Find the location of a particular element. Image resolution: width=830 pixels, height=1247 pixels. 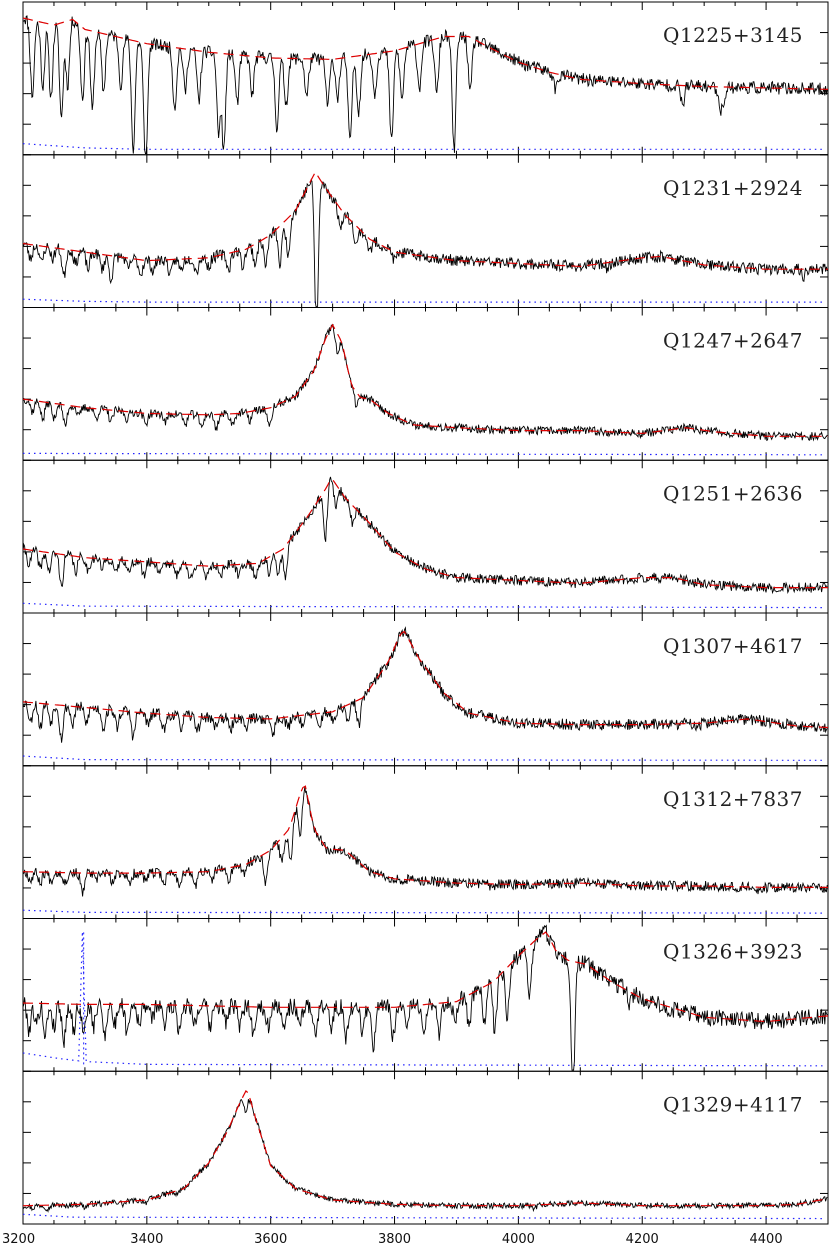

x-tick-label: 4400 is located at coordinates (766, 1239).